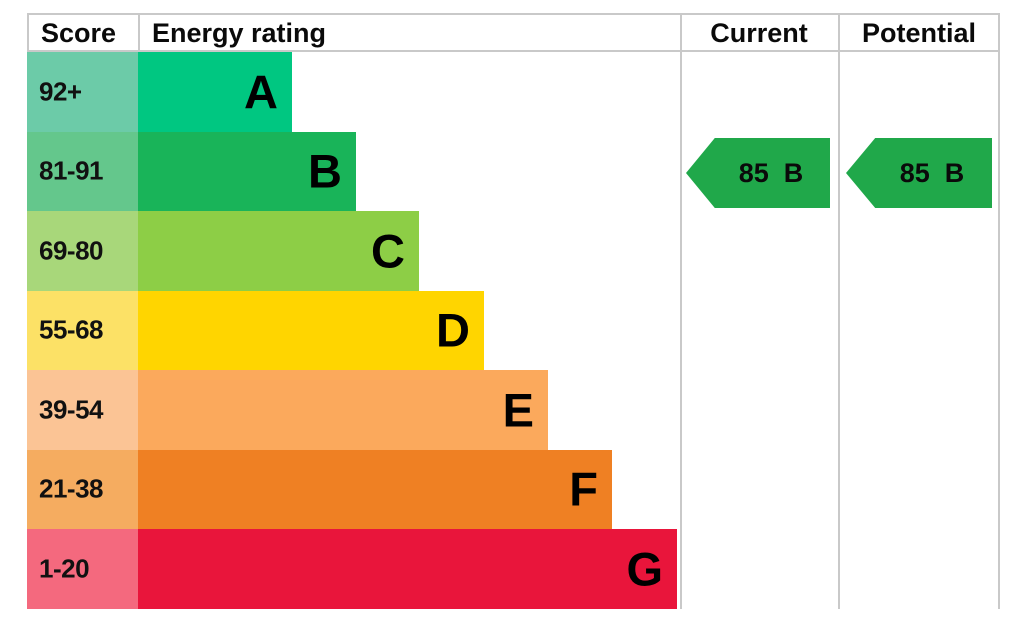 This screenshot has width=1024, height=632. I want to click on band-bar-f: F, so click(375, 489).